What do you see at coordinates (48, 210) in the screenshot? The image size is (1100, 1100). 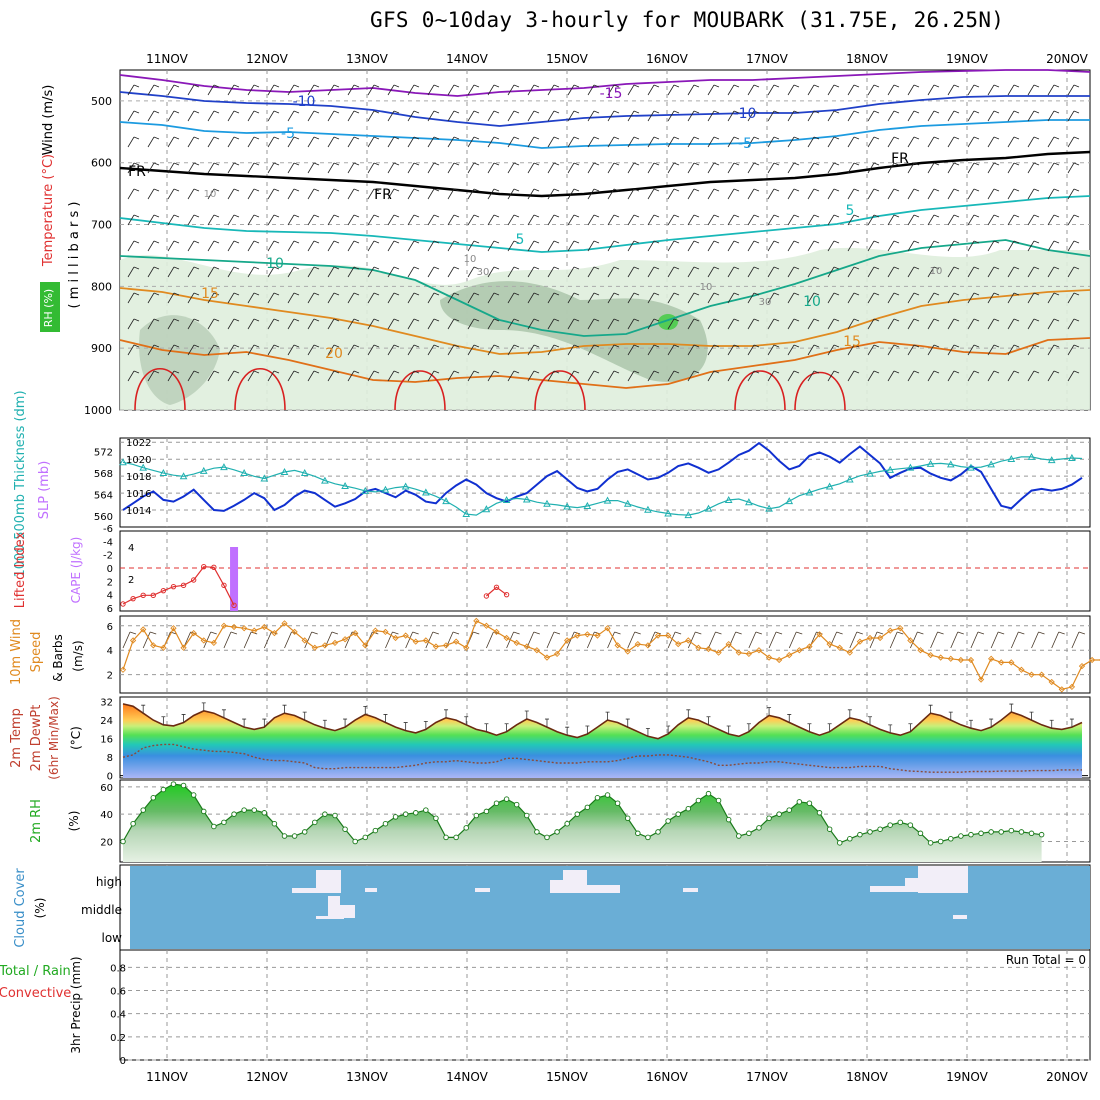 I see `temperature-axis-label: Temperature (°C)` at bounding box center [48, 210].